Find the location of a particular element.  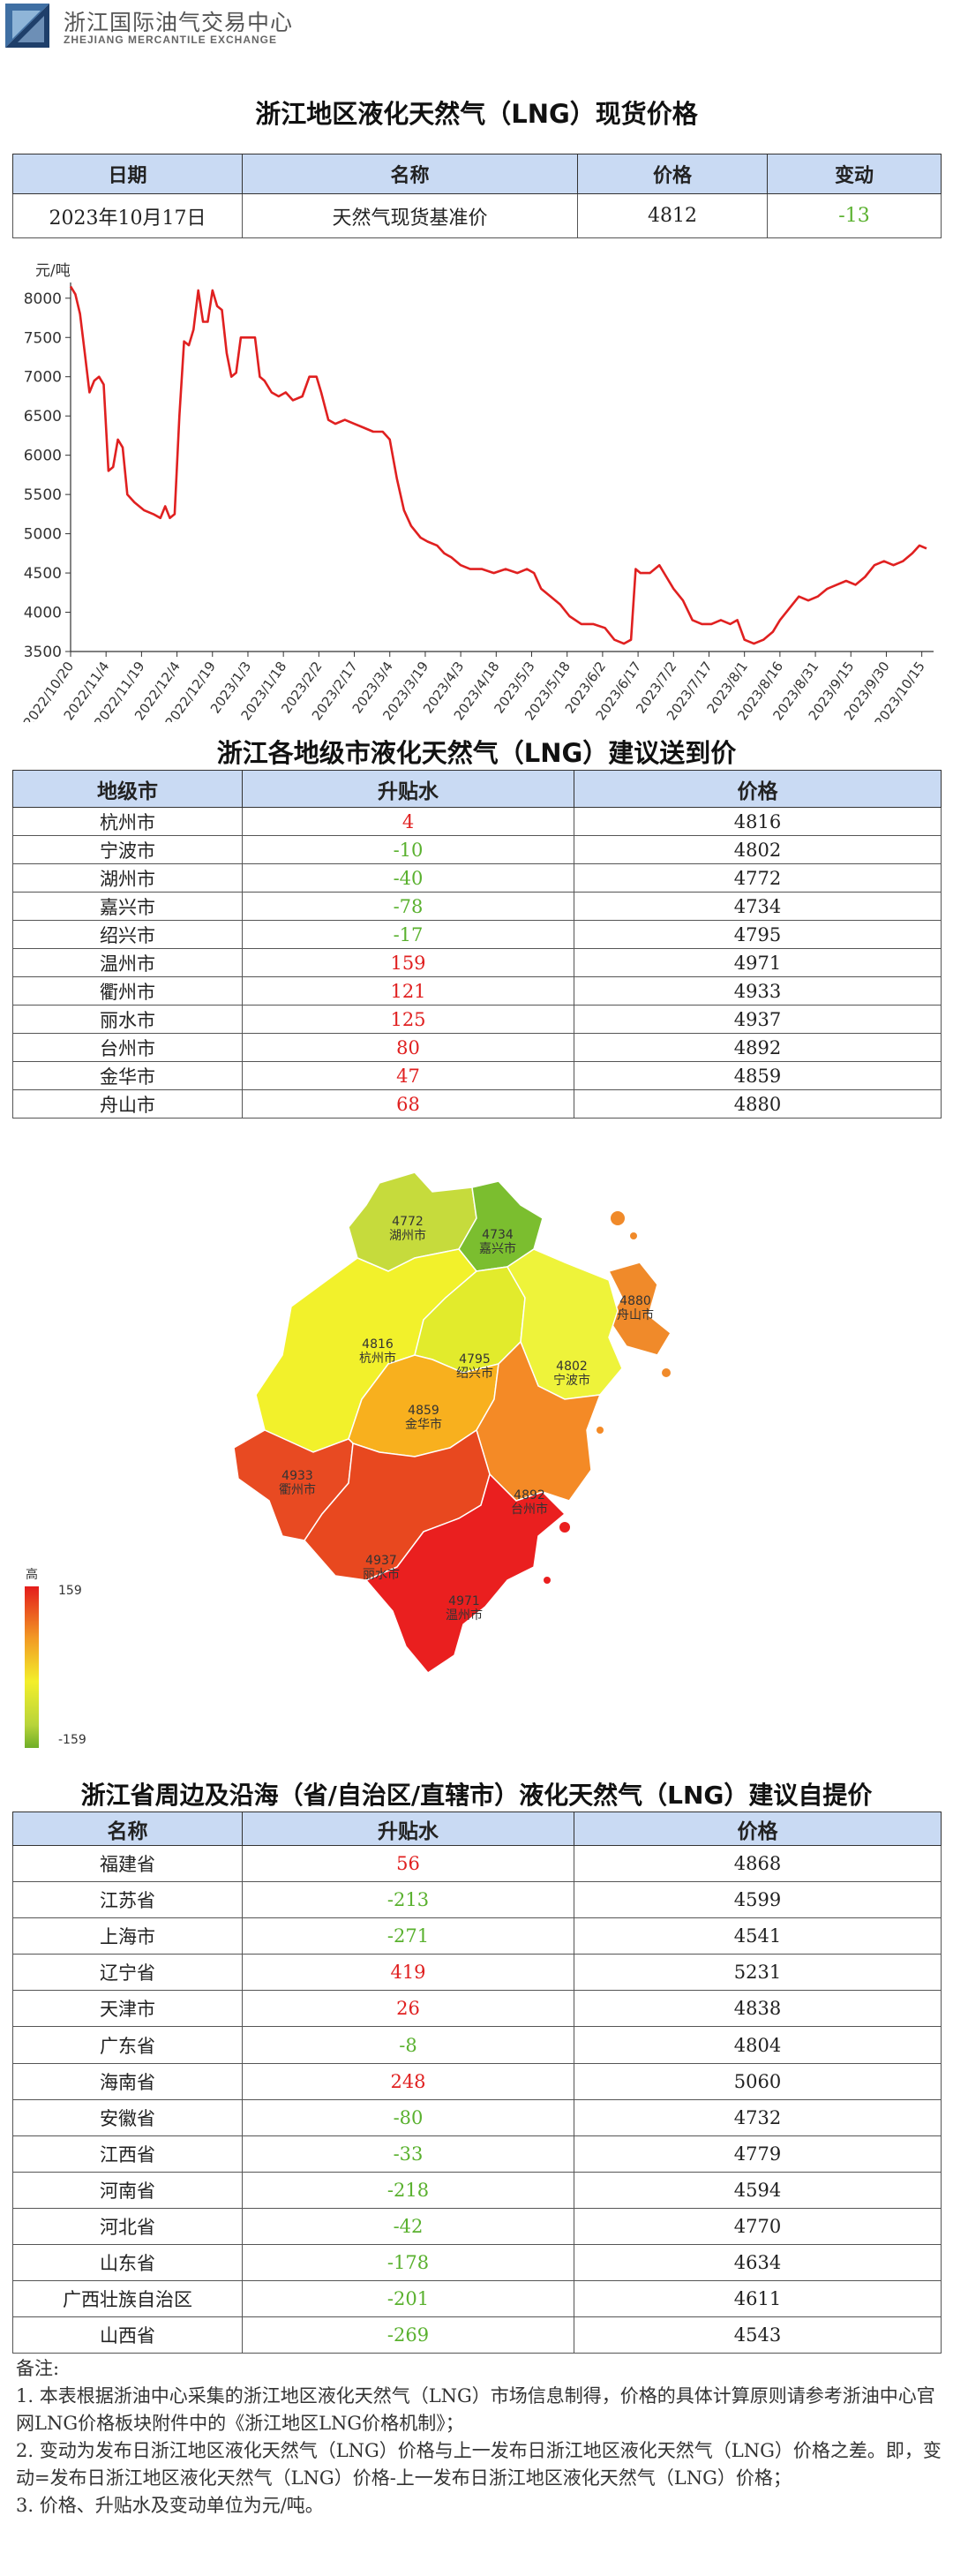

legend-max-value: 159 is located at coordinates (70, 1591).